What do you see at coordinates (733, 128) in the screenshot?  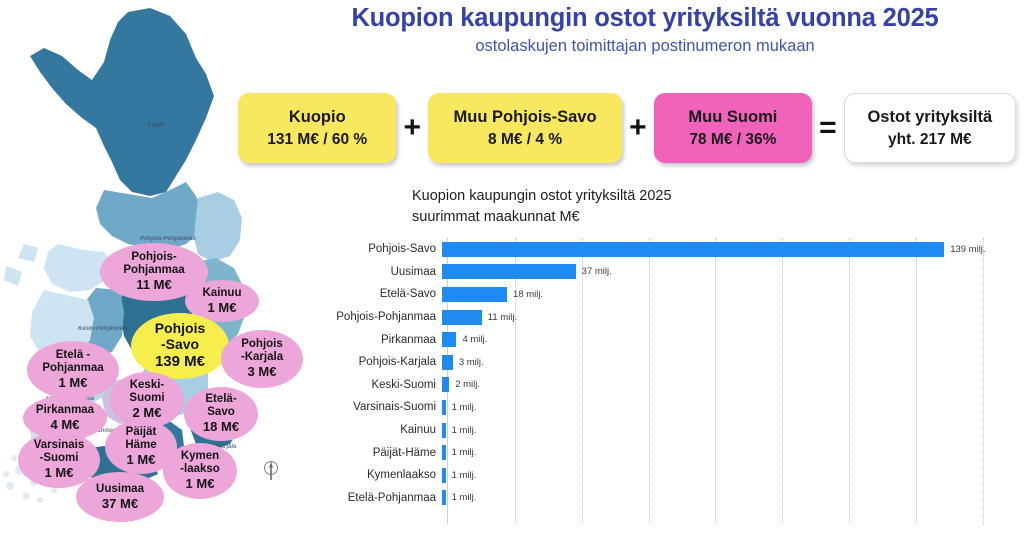 I see `summary-box-muu-suomi: Muu Suomi 78 M€ / 36%` at bounding box center [733, 128].